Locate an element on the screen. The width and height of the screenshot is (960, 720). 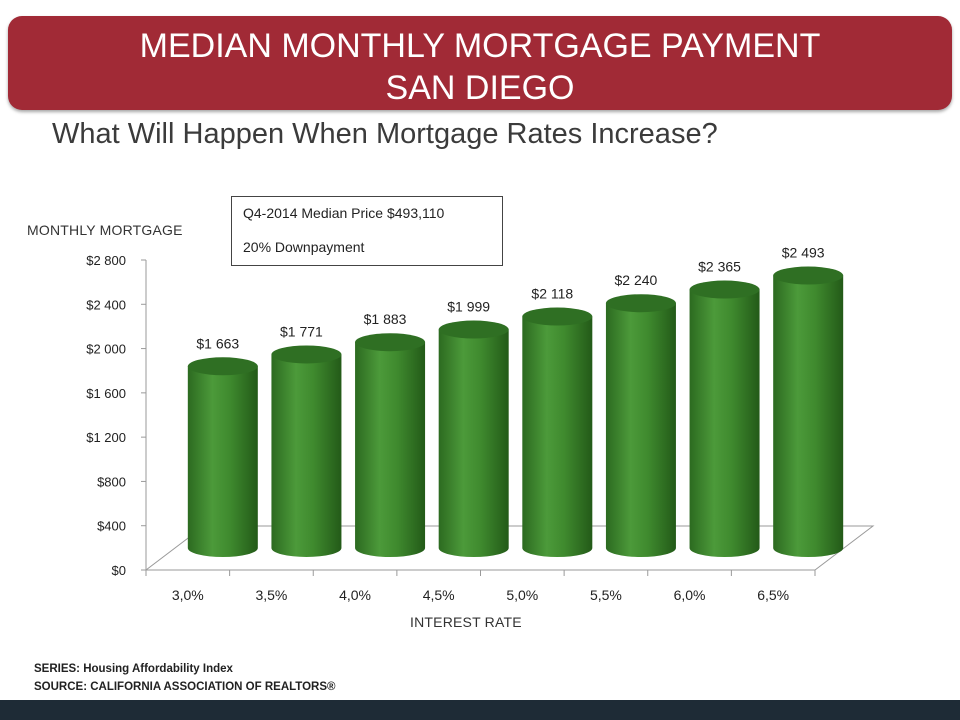
y-axis-ticks: $0 $400 $800 $1 200 $1 600 $2 000 $2 400 $2 800 is located at coordinates (116, 415).